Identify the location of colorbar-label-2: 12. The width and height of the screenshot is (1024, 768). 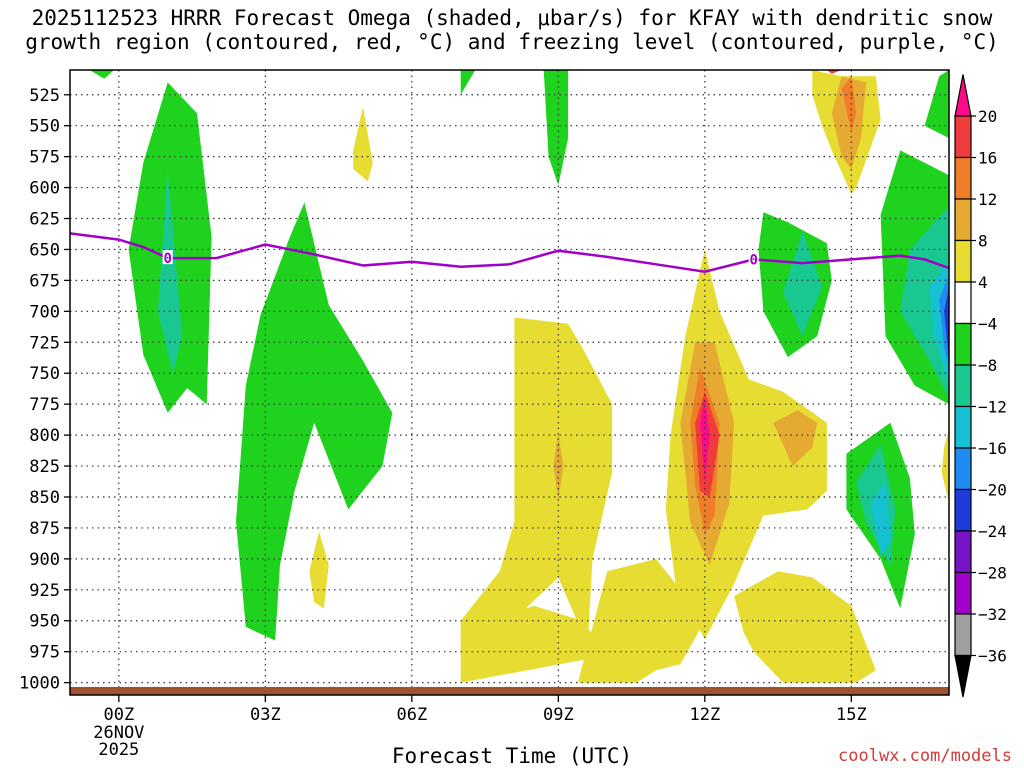
(987, 199).